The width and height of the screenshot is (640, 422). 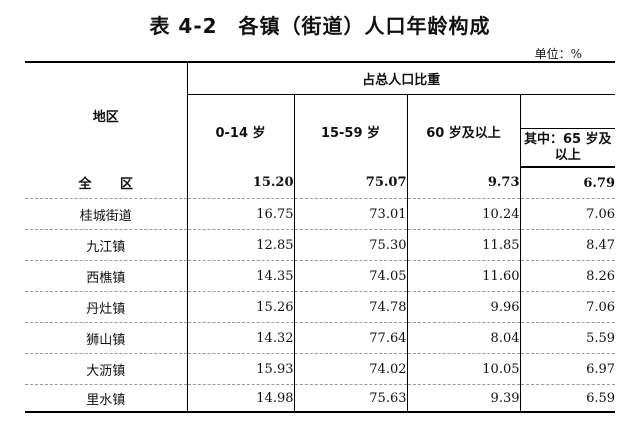 What do you see at coordinates (106, 276) in the screenshot?
I see `region-cell: 西樵镇` at bounding box center [106, 276].